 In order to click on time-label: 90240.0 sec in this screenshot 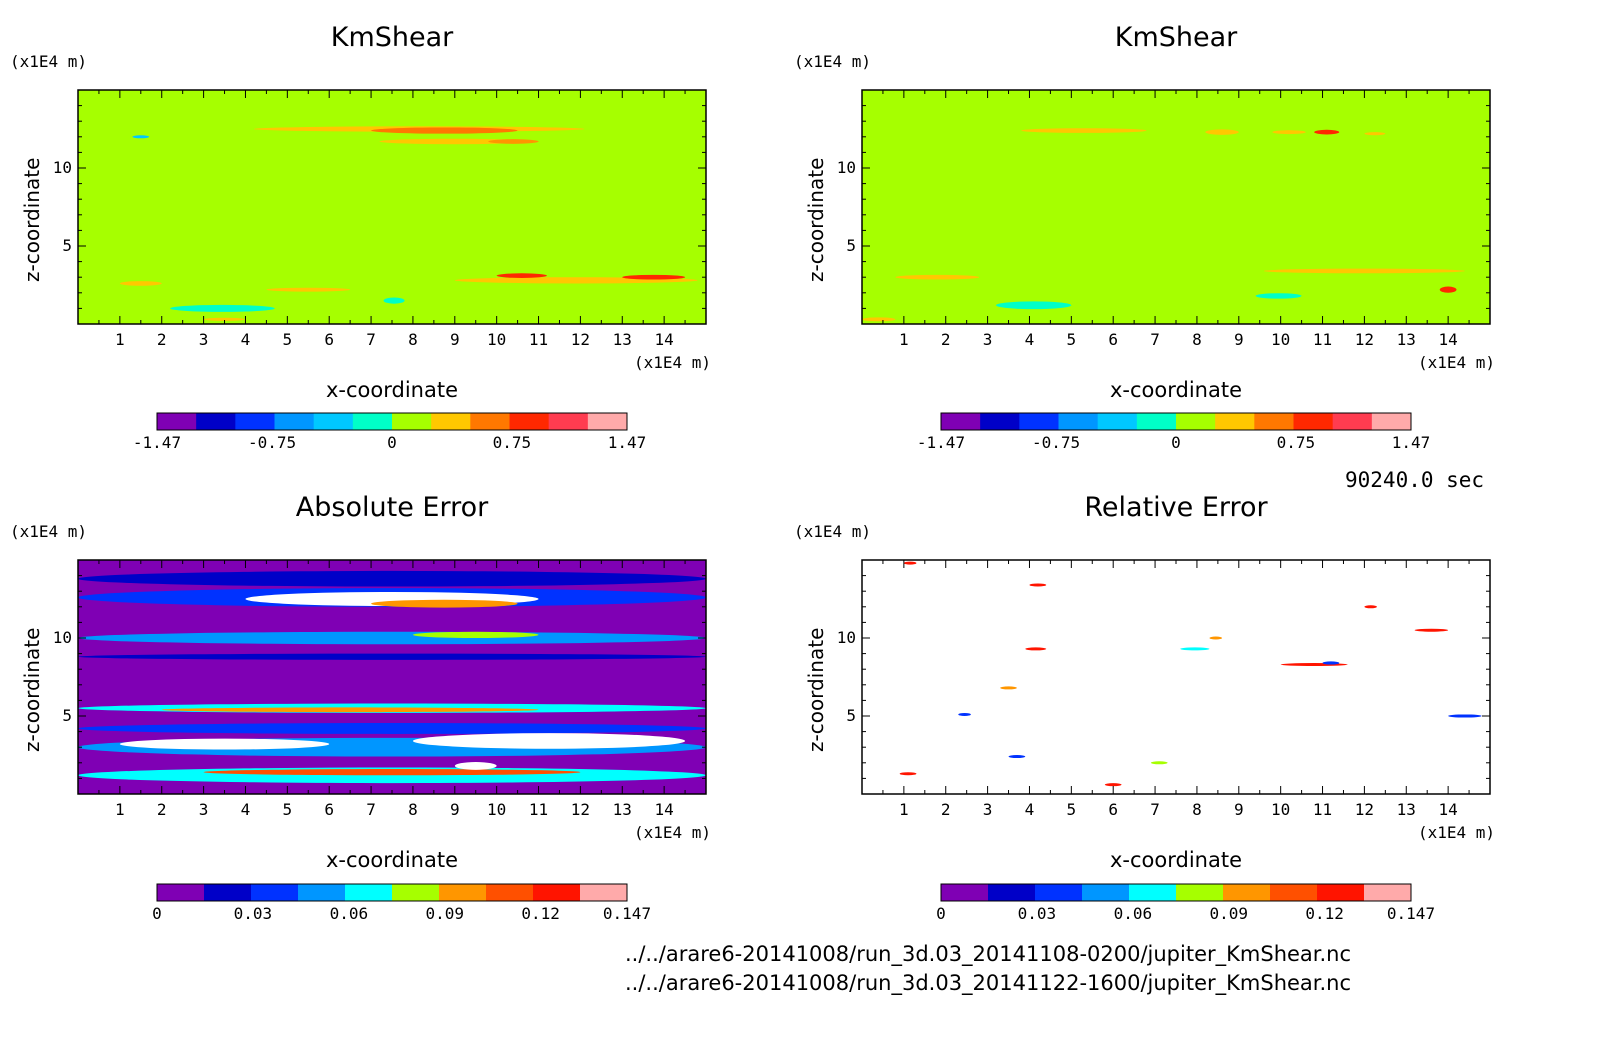, I will do `click(1415, 480)`.